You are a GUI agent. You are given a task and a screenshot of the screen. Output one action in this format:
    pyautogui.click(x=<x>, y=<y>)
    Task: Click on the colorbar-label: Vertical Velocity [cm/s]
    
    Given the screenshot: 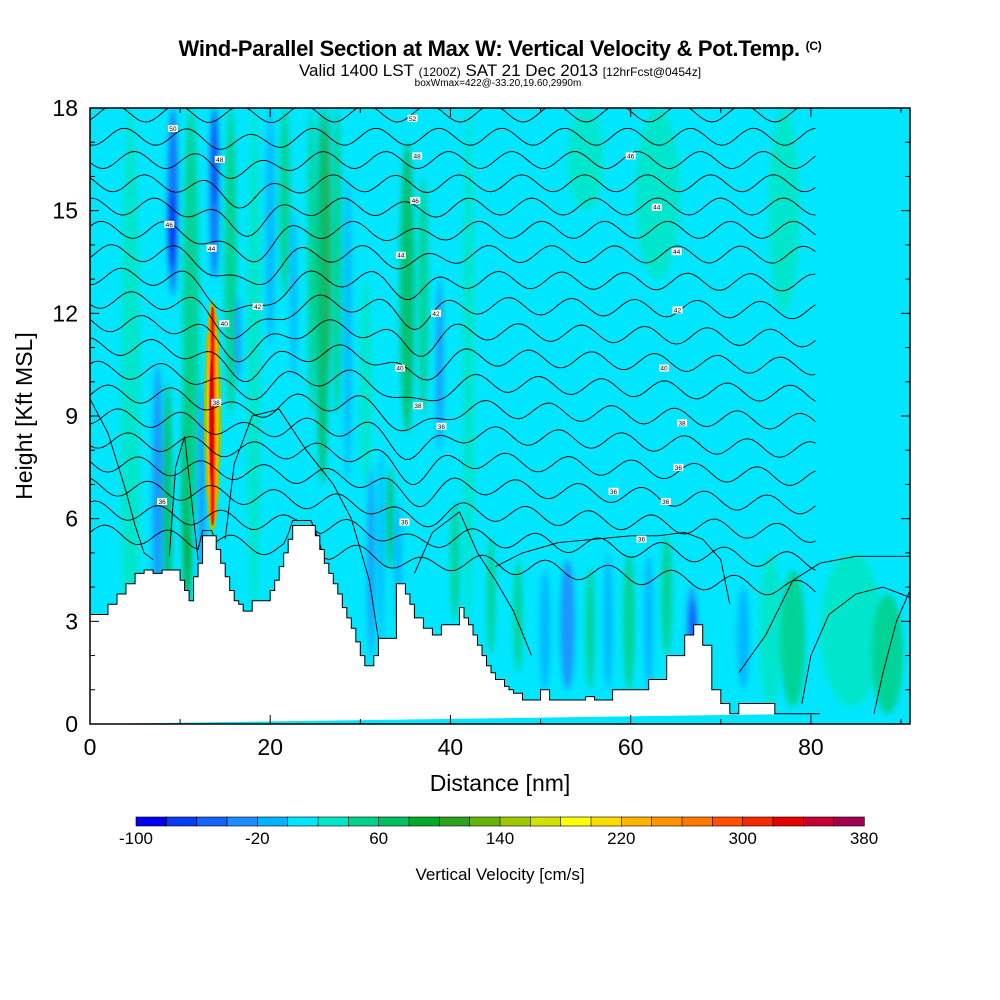 What is the action you would take?
    pyautogui.click(x=499, y=874)
    